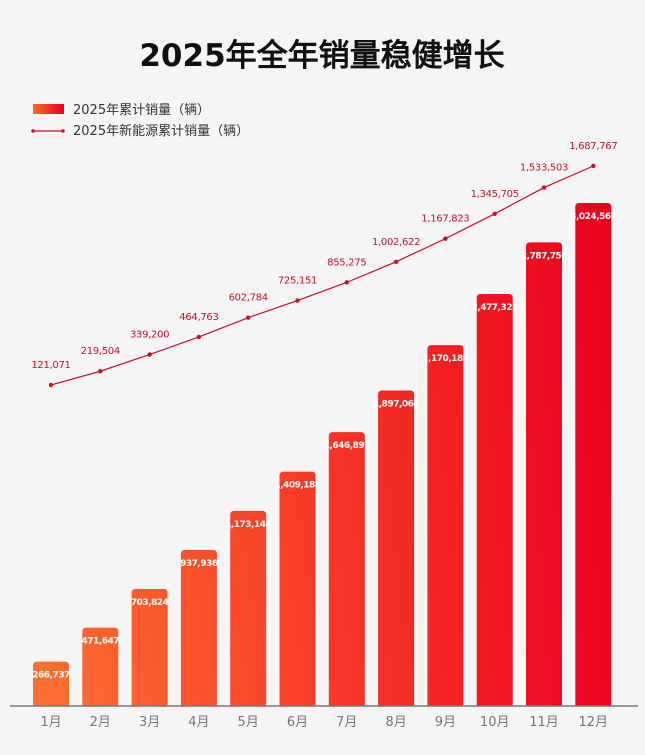 This screenshot has height=755, width=645. Describe the element at coordinates (100, 351) in the screenshot. I see `ev-sales-value-label: 219,504` at that location.